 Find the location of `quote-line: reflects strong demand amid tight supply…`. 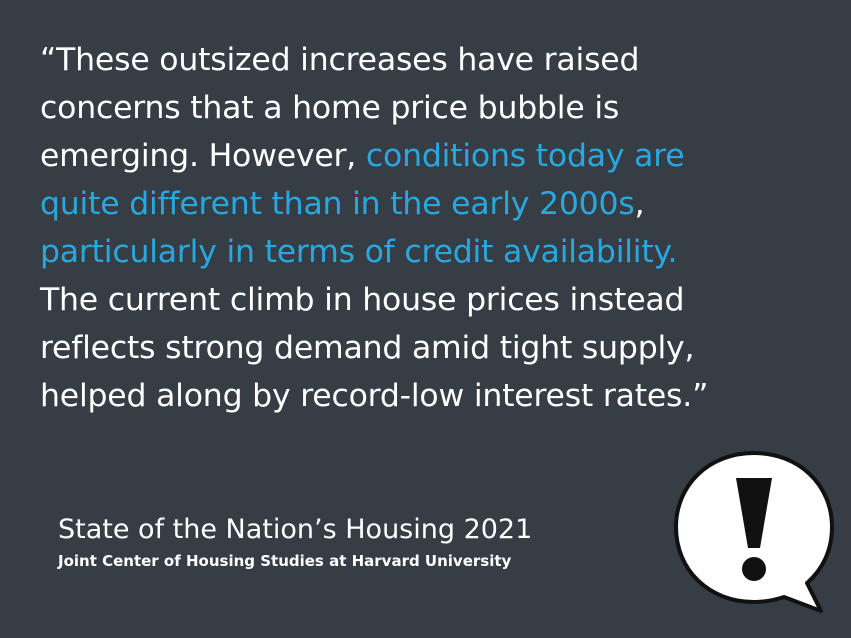

quote-line: reflects strong demand amid tight supply… is located at coordinates (440, 348).